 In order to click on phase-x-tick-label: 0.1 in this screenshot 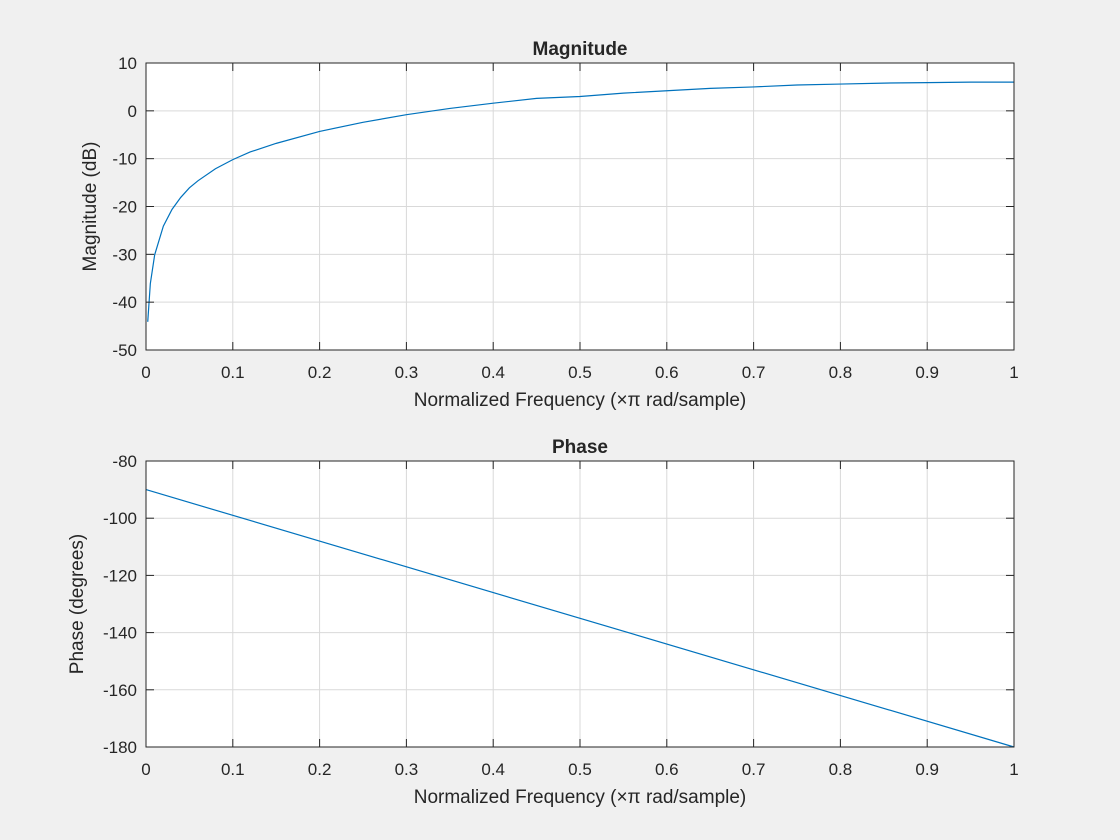, I will do `click(233, 769)`.